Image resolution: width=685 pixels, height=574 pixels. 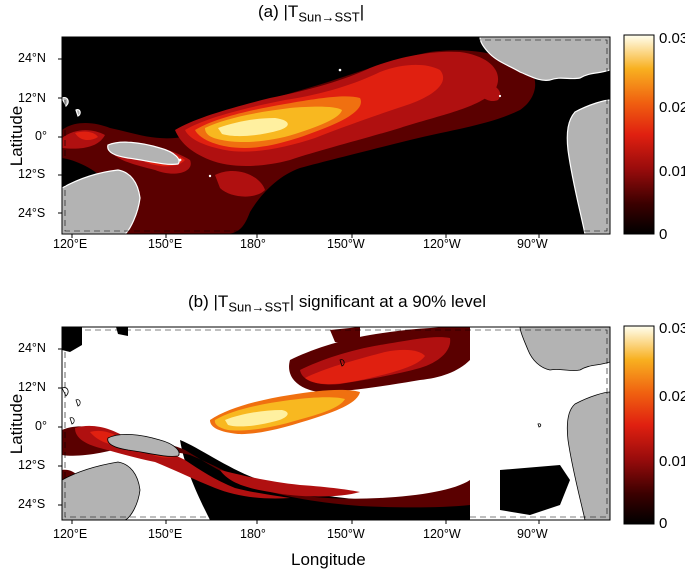 I want to click on panel-a-lat-tick: 12°S, so click(x=32, y=174).